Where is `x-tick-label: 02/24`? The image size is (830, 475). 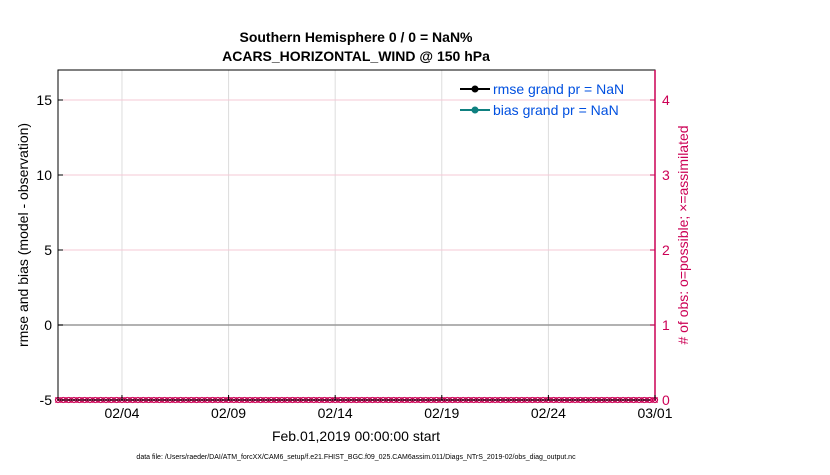
x-tick-label: 02/24 is located at coordinates (548, 413).